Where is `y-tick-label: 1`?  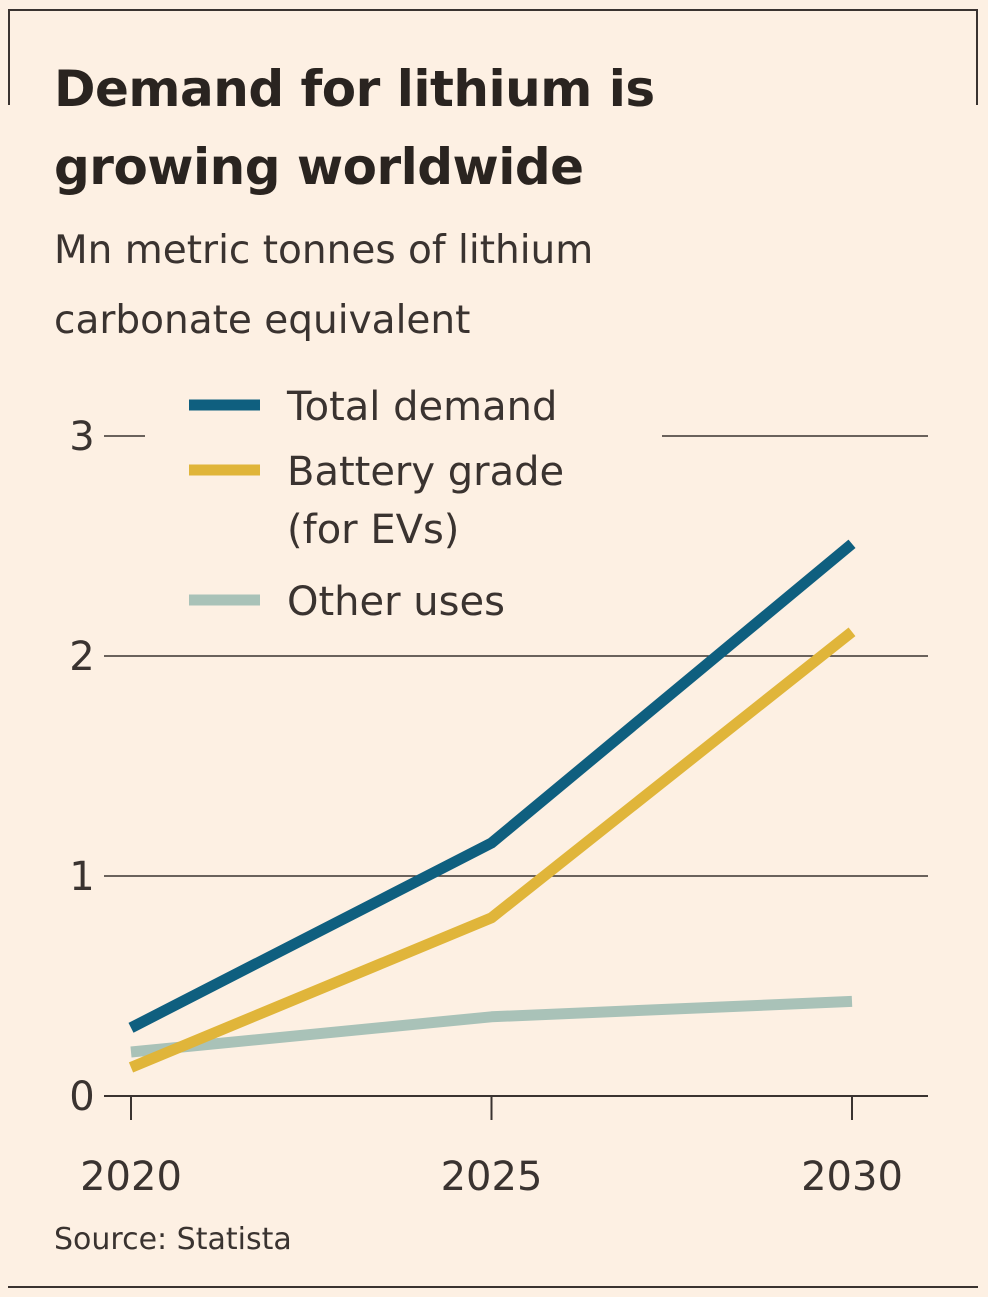
y-tick-label: 1 is located at coordinates (81, 877).